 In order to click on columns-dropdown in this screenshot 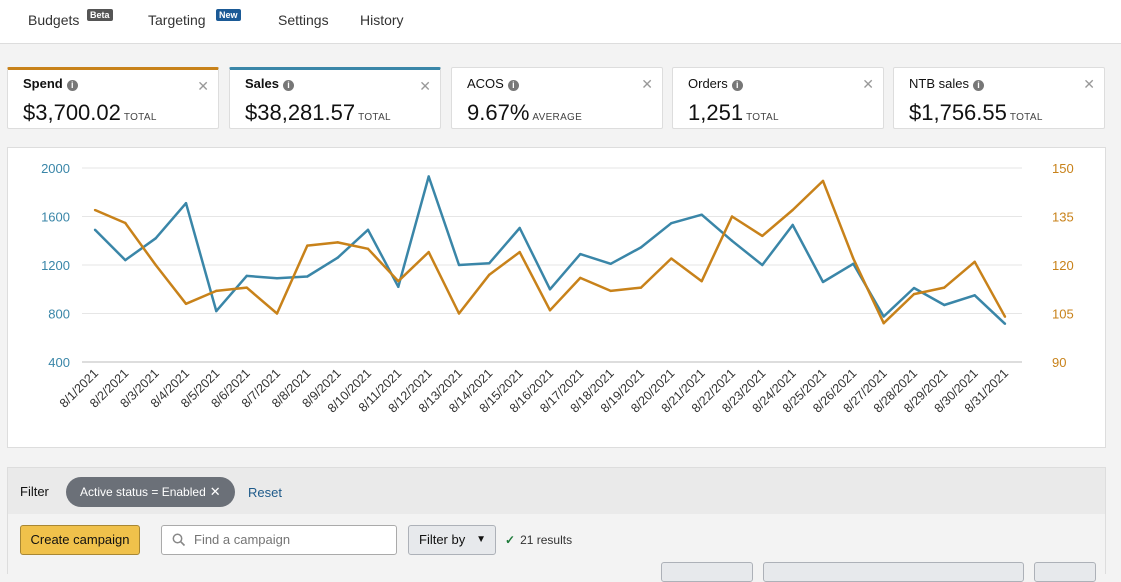, I will do `click(707, 572)`.